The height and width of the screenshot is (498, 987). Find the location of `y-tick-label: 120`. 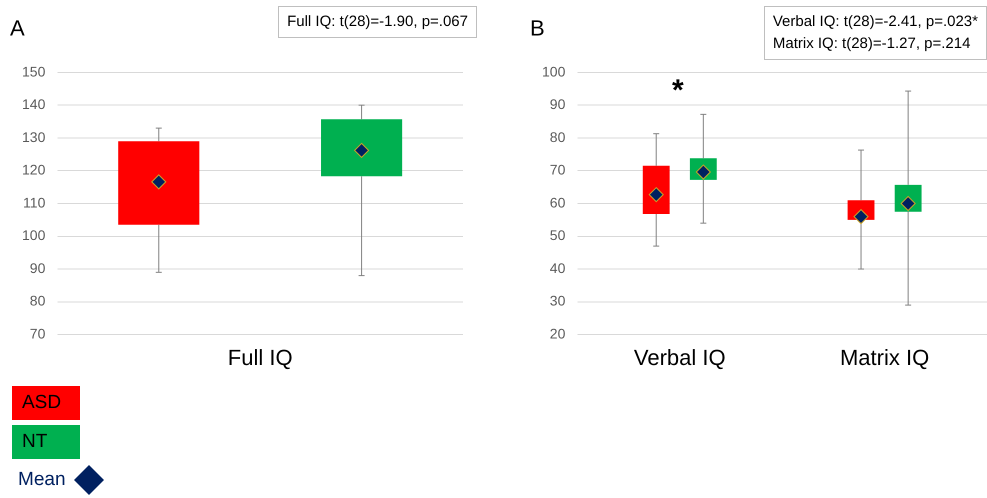

y-tick-label: 120 is located at coordinates (34, 170).